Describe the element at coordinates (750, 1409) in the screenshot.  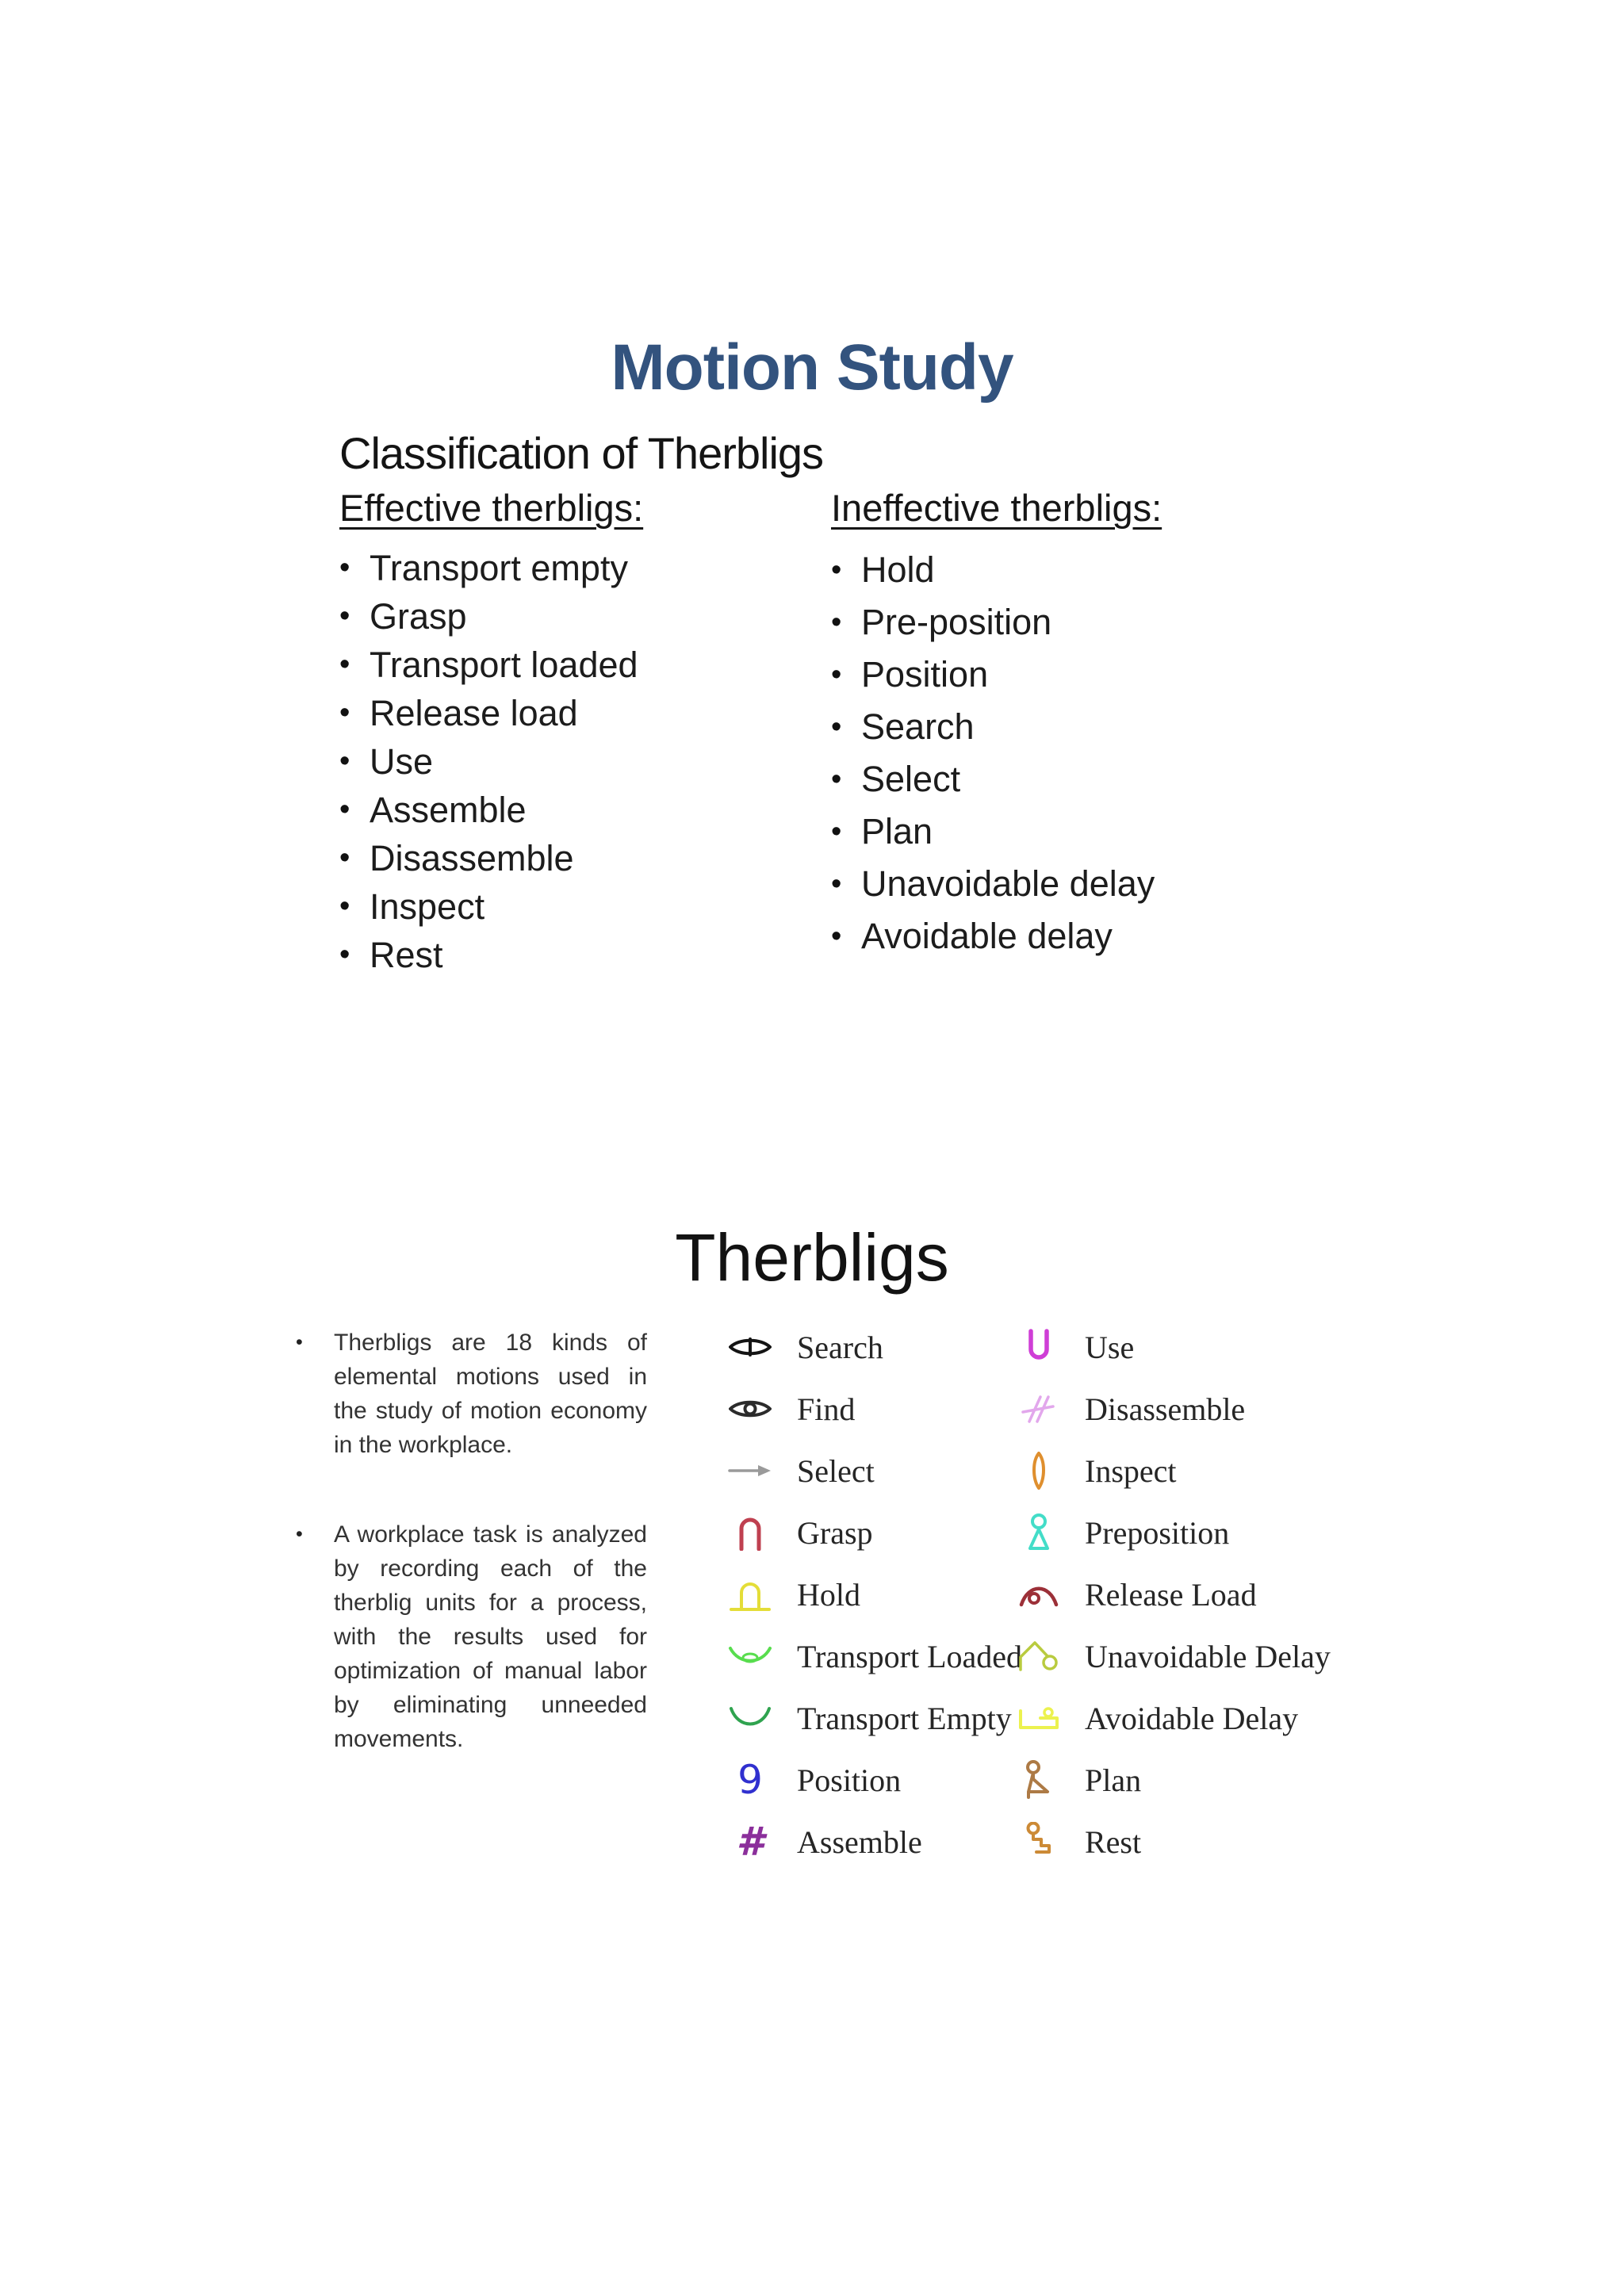
I see `find-eye-icon` at that location.